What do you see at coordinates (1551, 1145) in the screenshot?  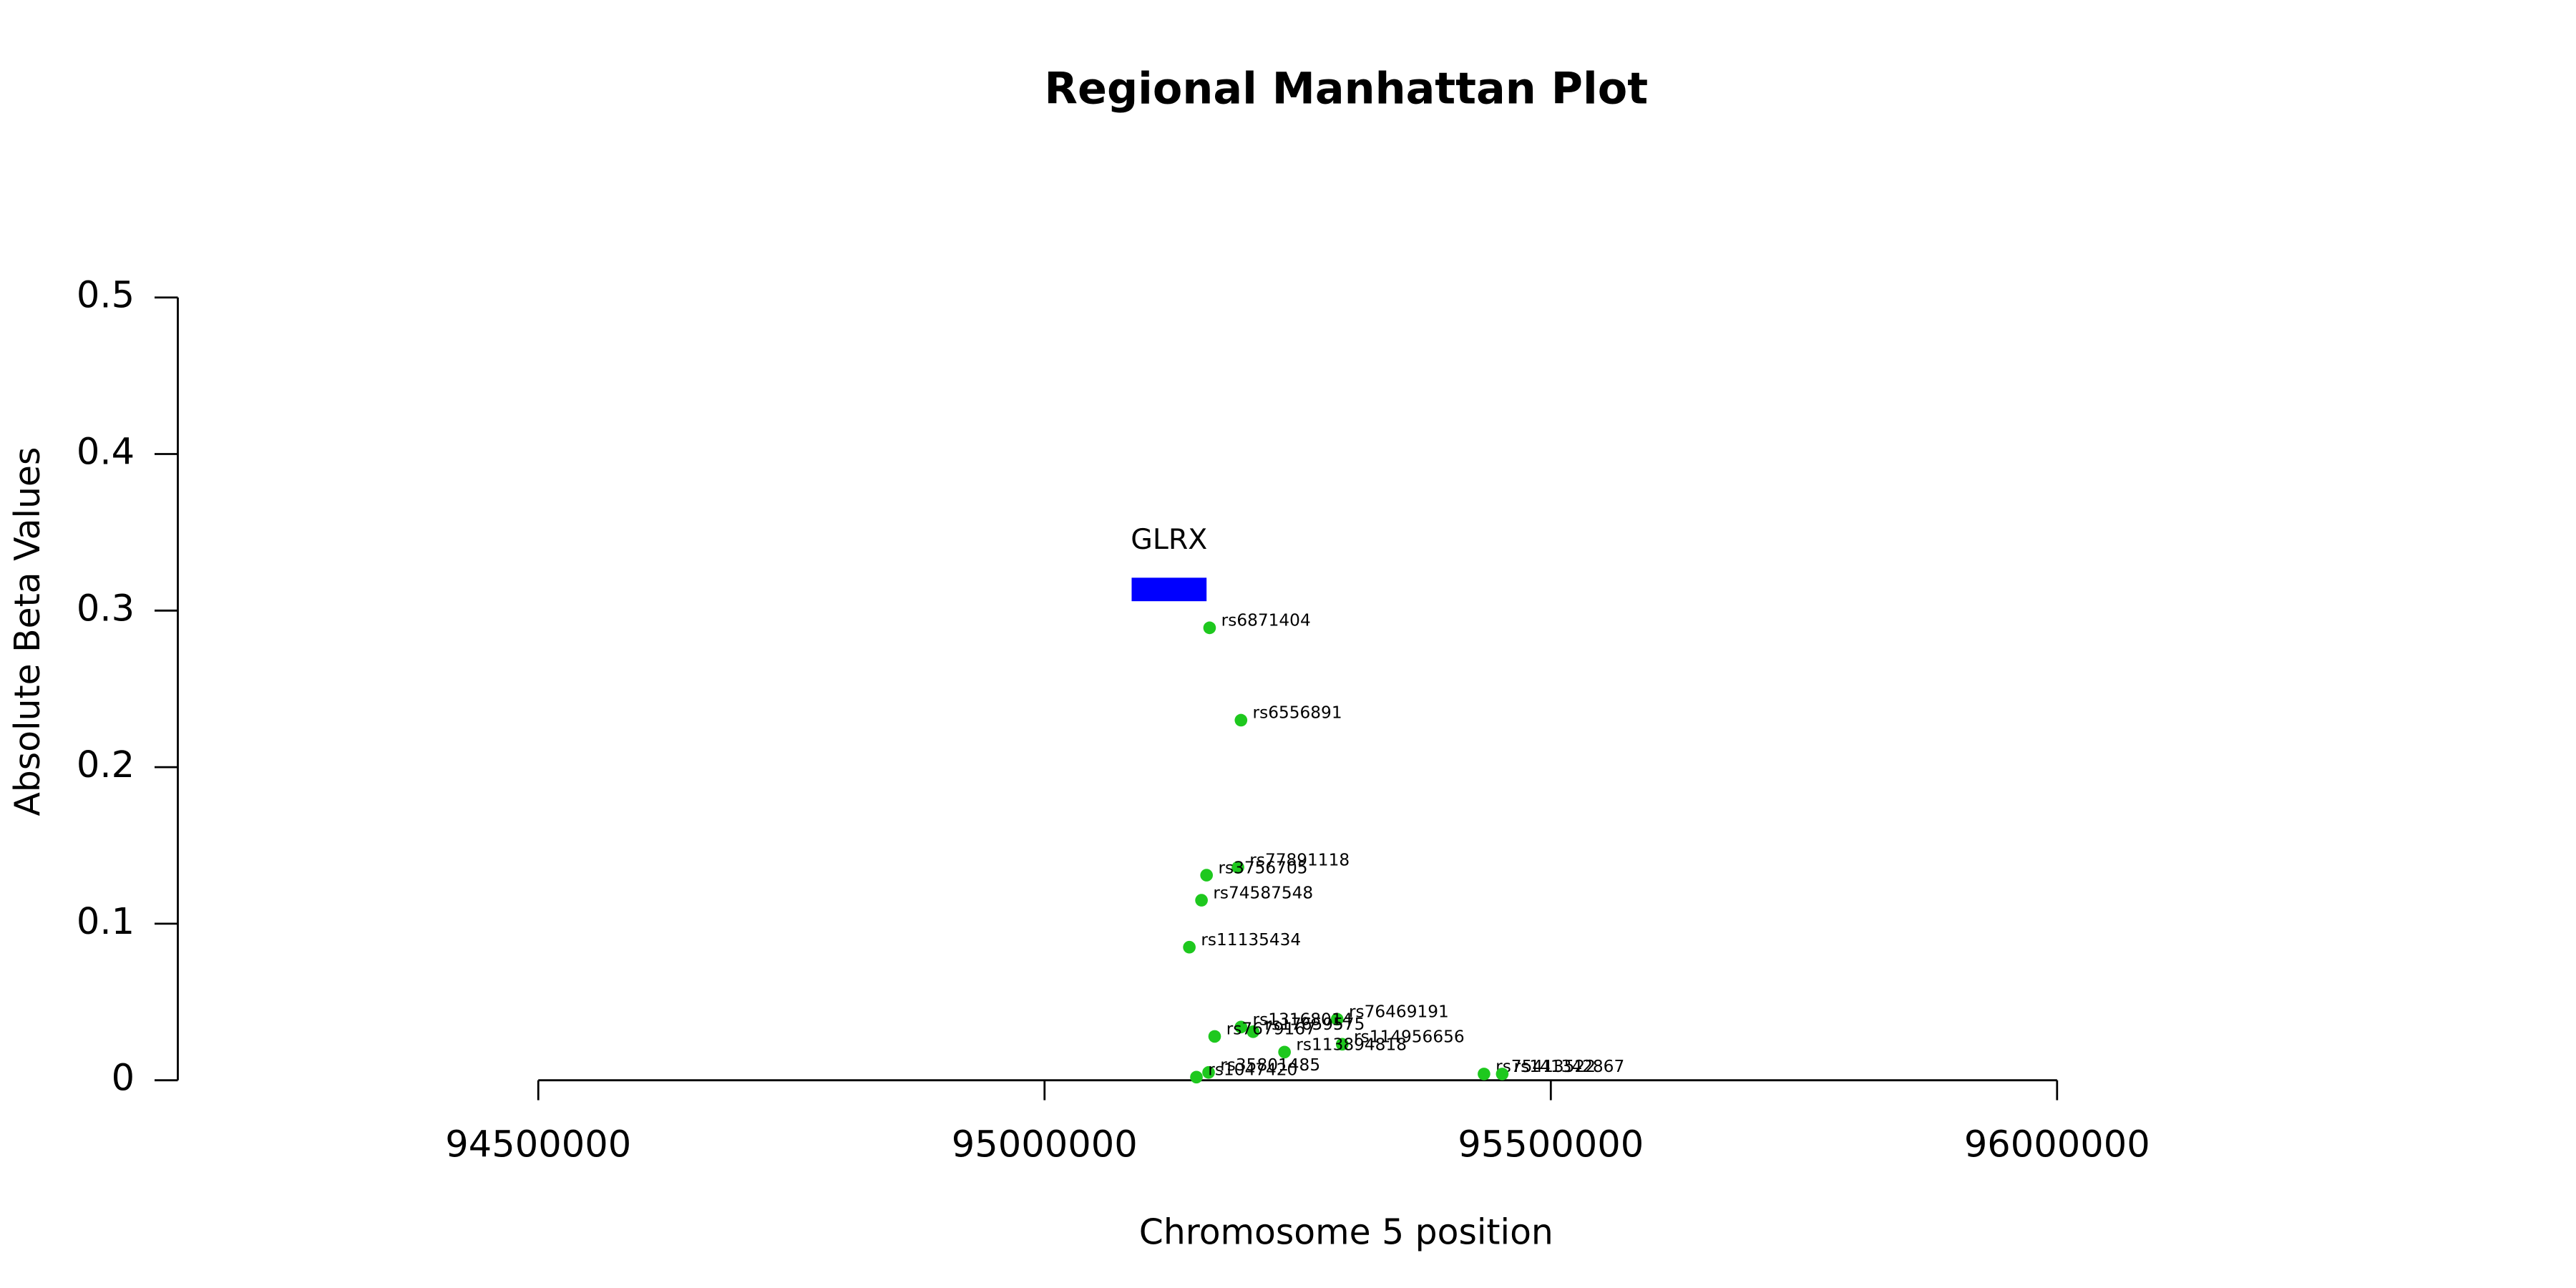 I see `x-tick-label: 95500000` at bounding box center [1551, 1145].